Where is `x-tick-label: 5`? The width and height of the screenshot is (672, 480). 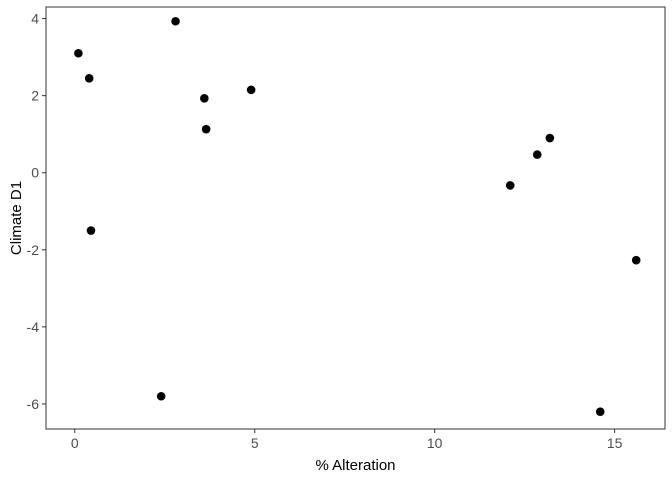
x-tick-label: 5 is located at coordinates (255, 443).